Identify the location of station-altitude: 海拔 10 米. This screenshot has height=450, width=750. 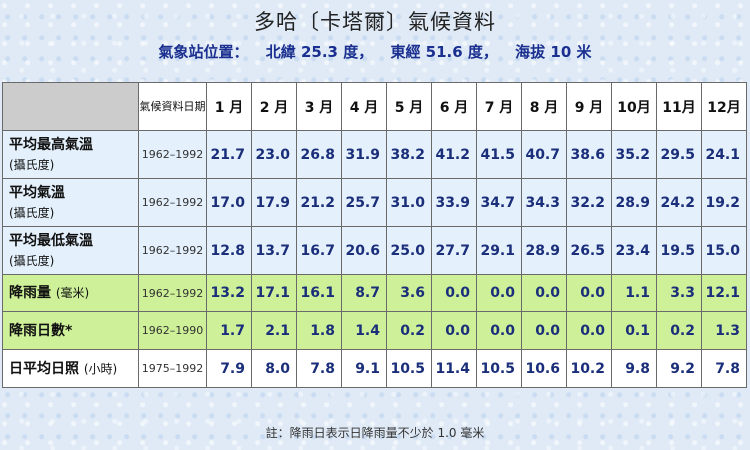
(553, 52).